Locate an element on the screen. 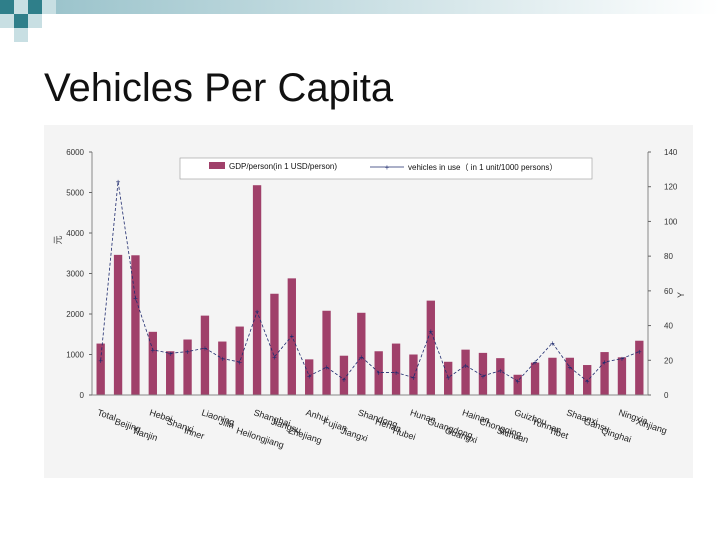 The width and height of the screenshot is (720, 540). legend-bar-swatch is located at coordinates (217, 165).